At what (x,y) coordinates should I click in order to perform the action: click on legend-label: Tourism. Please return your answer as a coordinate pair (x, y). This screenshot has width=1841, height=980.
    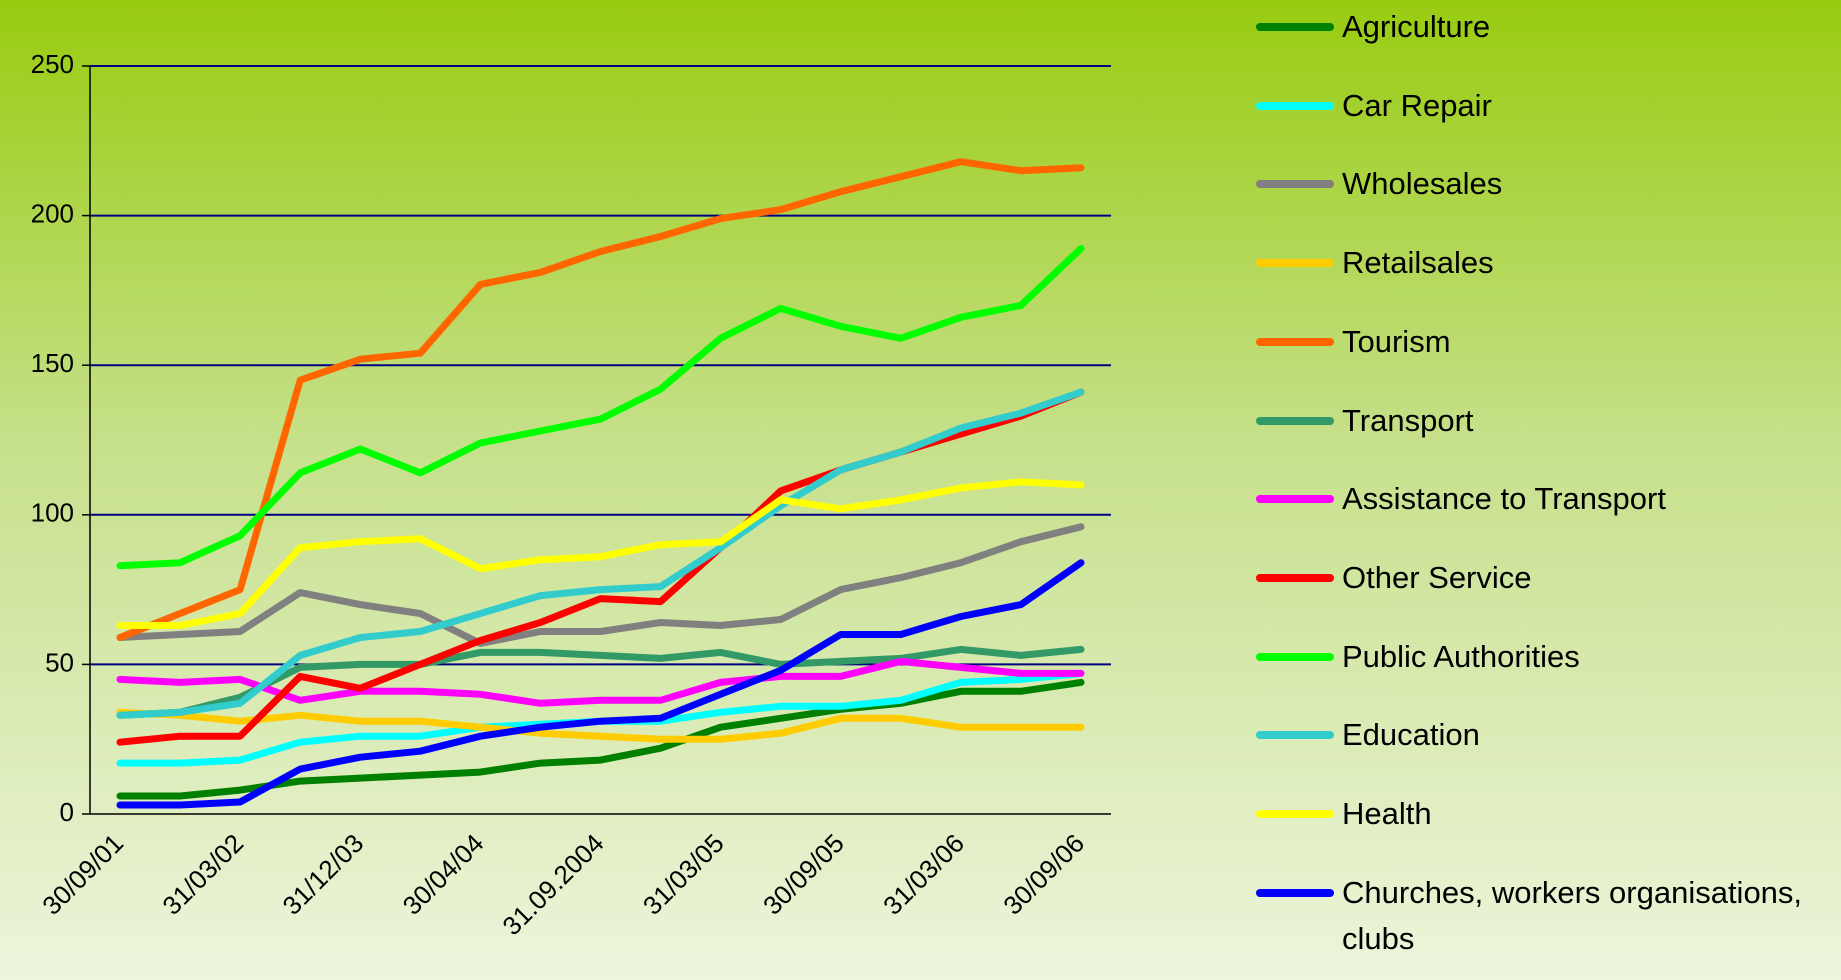
    Looking at the image, I should click on (1396, 341).